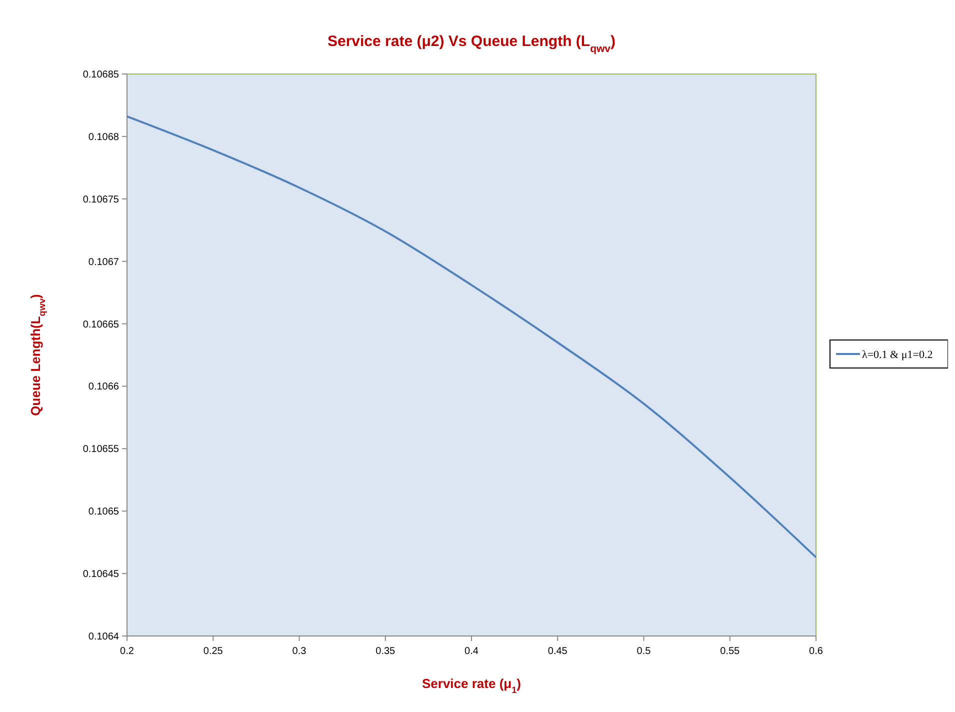 Image resolution: width=955 pixels, height=712 pixels. I want to click on y-tick-label: 0.10675, so click(101, 200).